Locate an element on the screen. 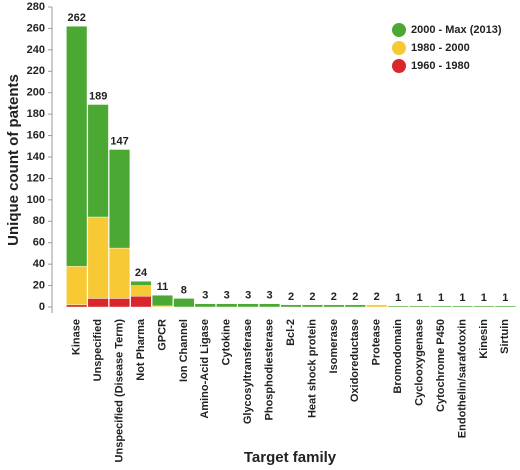  x-tick-label: Unspecified (Disease Term) is located at coordinates (119, 391).